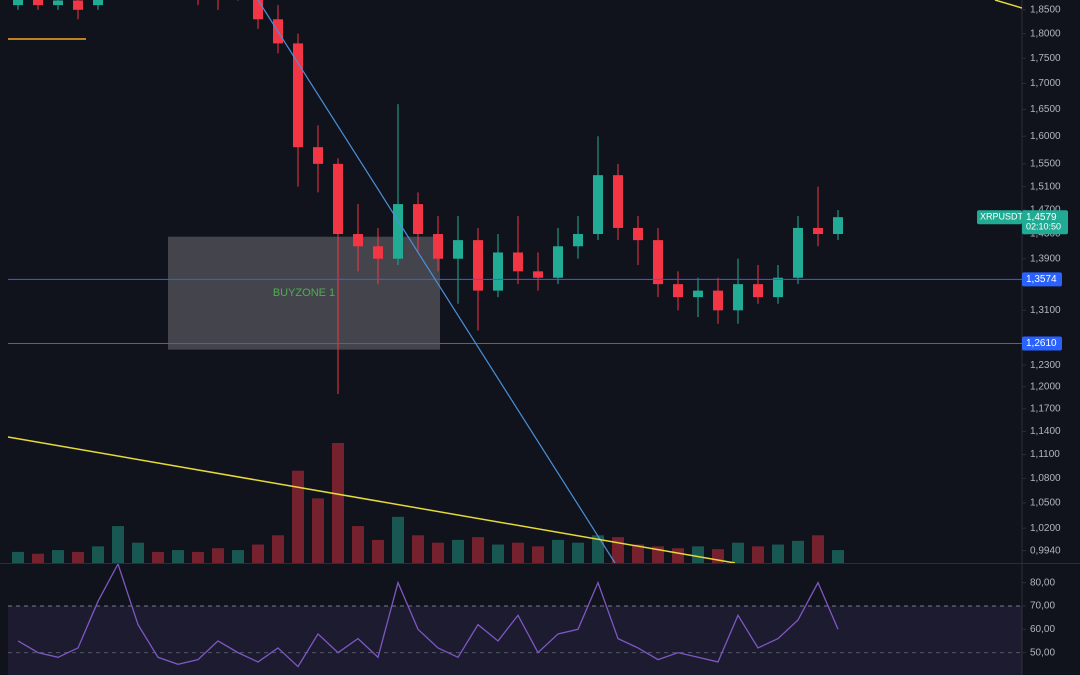 The image size is (1080, 675). I want to click on y-tick-label: 1,2000, so click(1045, 386).